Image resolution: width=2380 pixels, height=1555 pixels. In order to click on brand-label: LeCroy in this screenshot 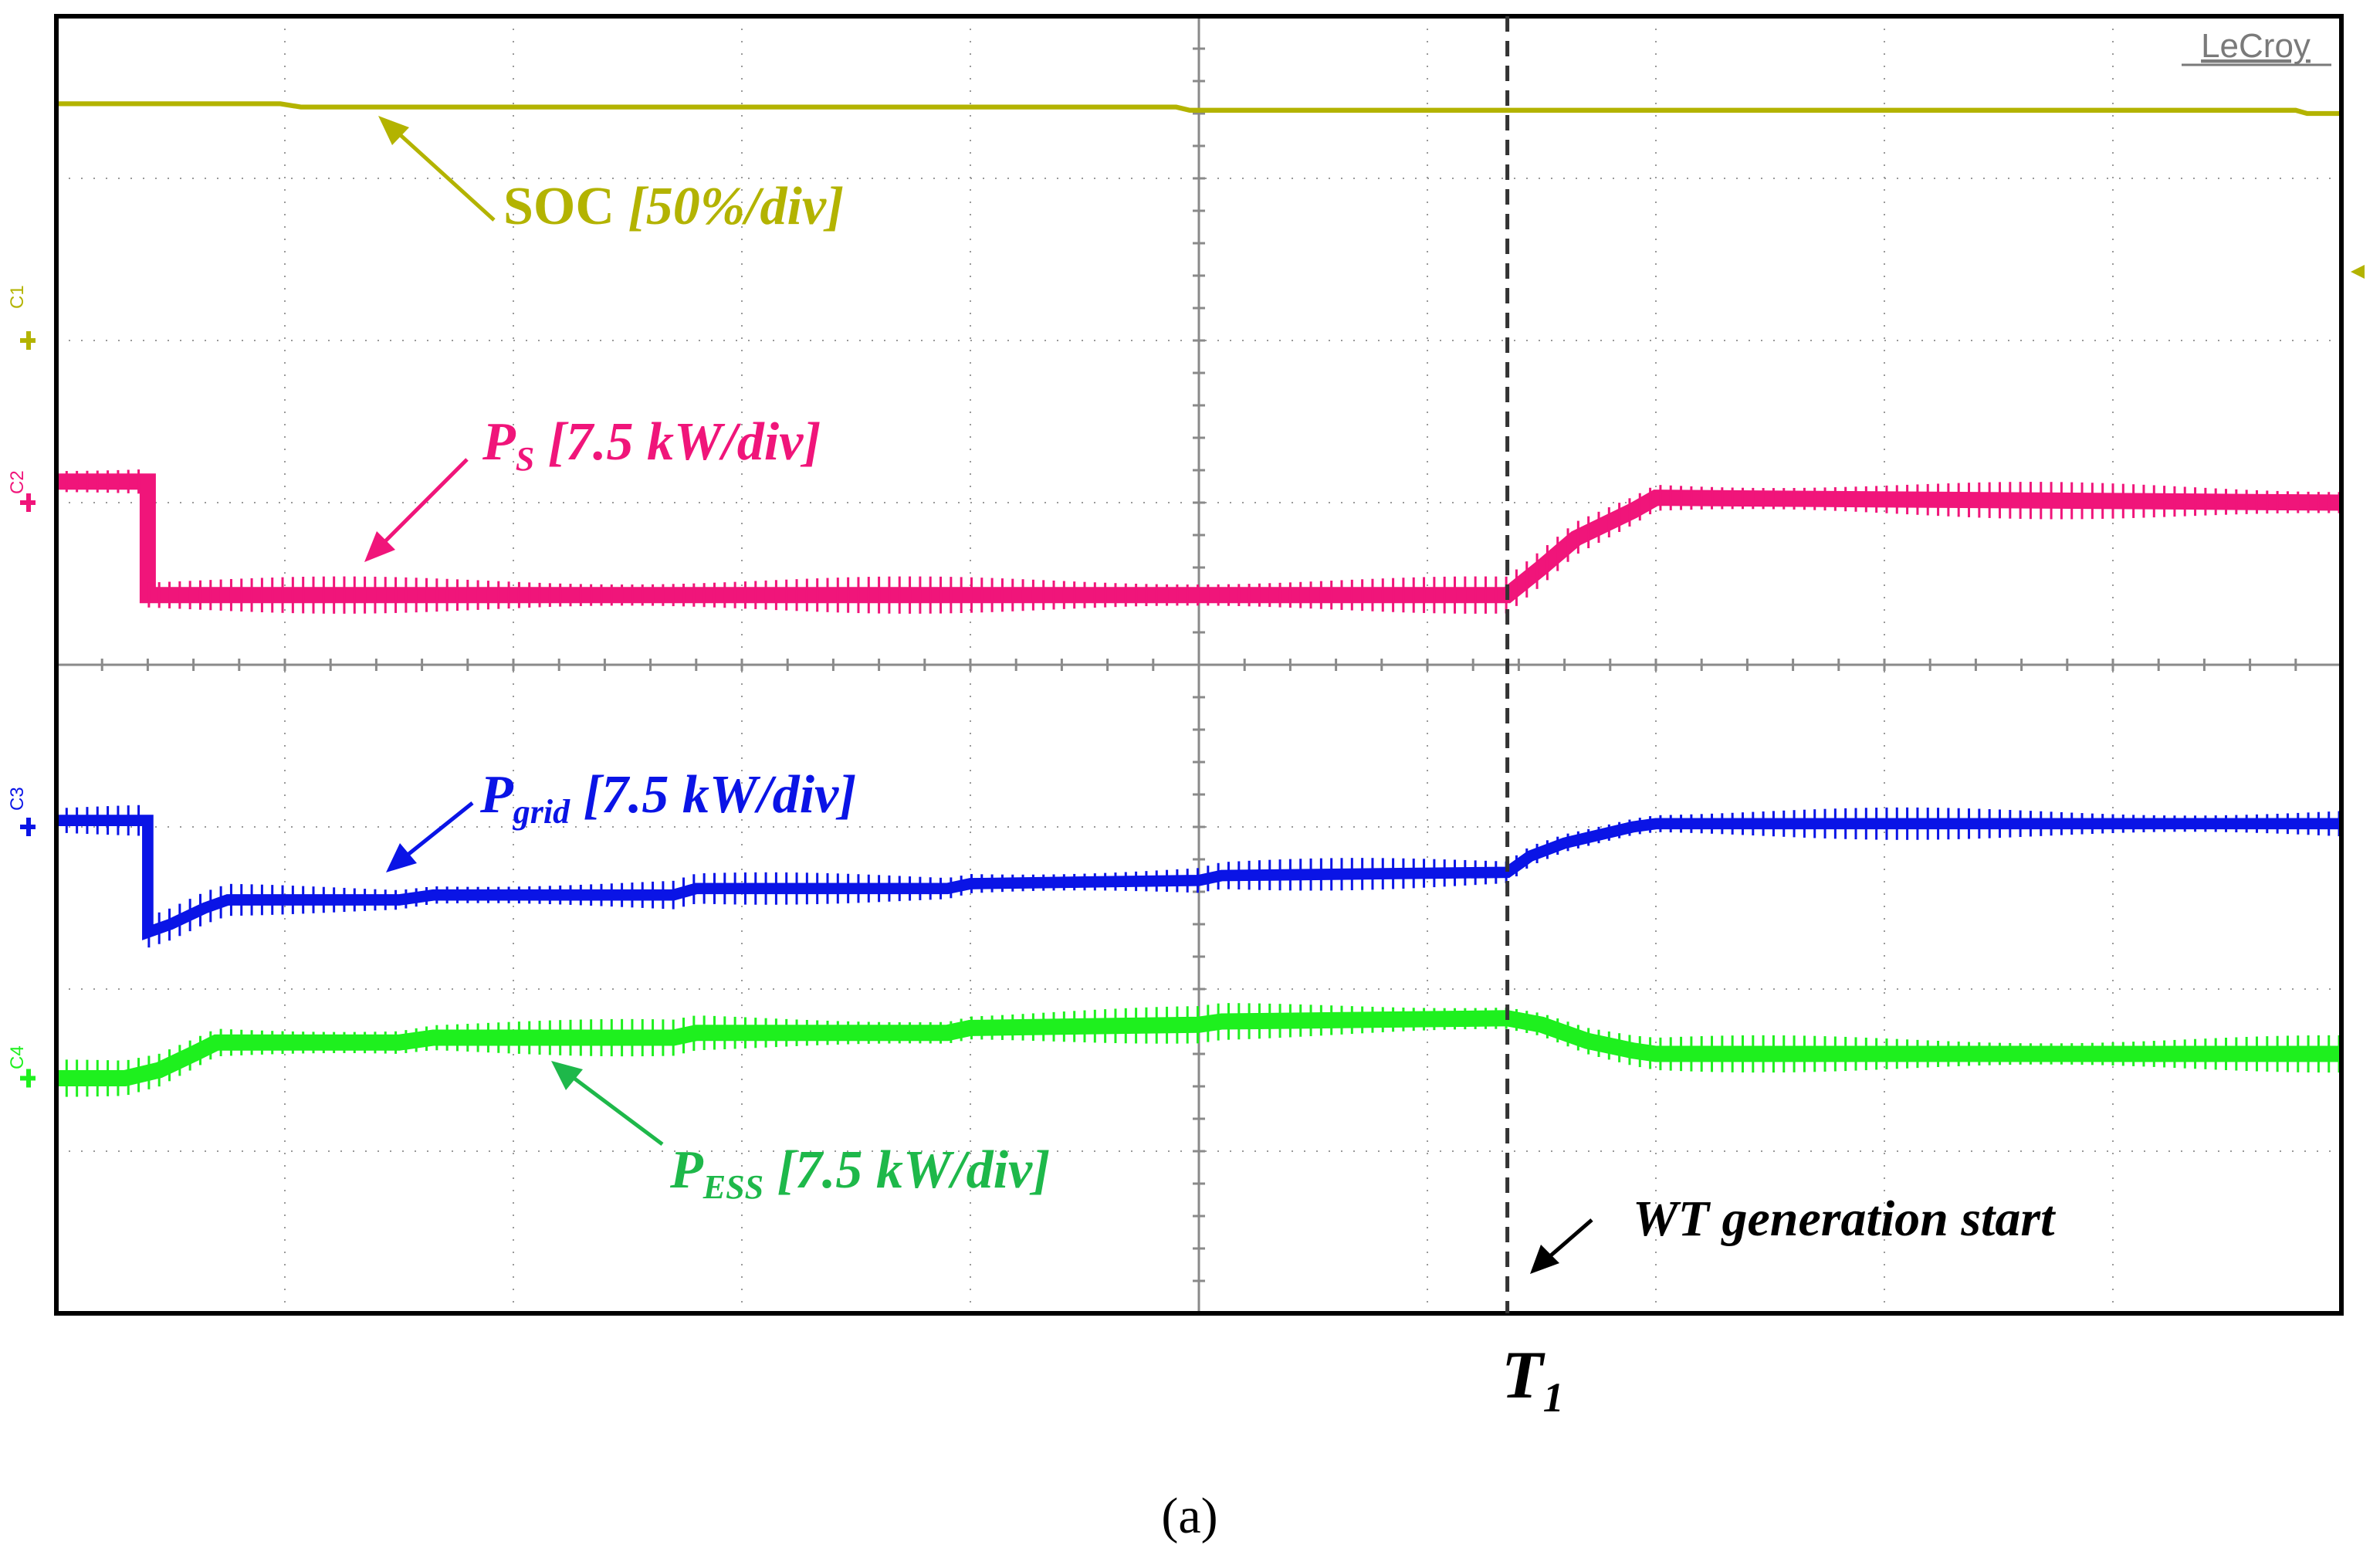, I will do `click(2256, 46)`.